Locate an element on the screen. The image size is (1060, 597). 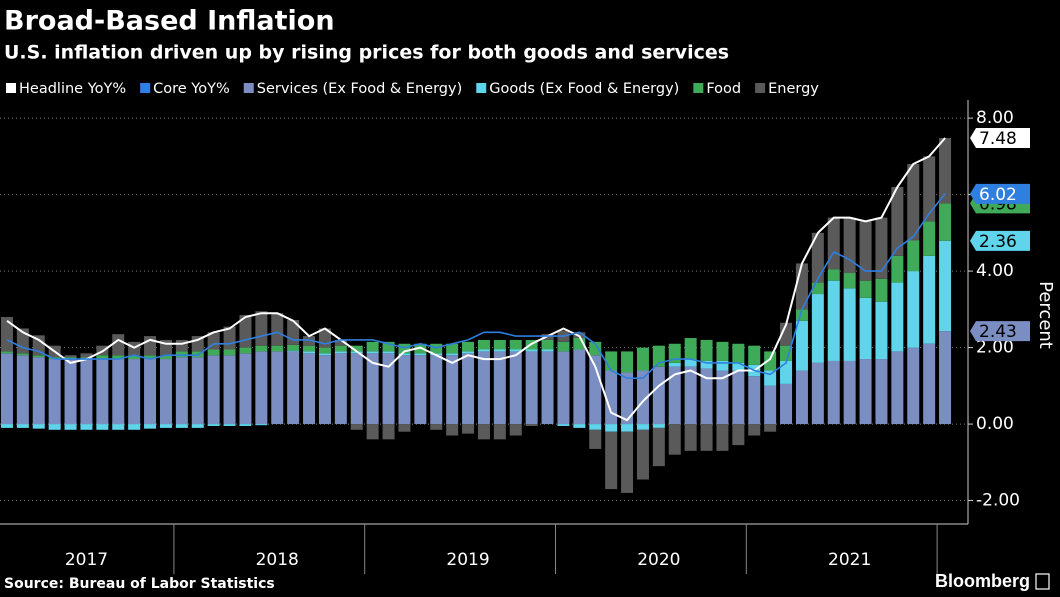
value-label: 2.43 is located at coordinates (1000, 331).